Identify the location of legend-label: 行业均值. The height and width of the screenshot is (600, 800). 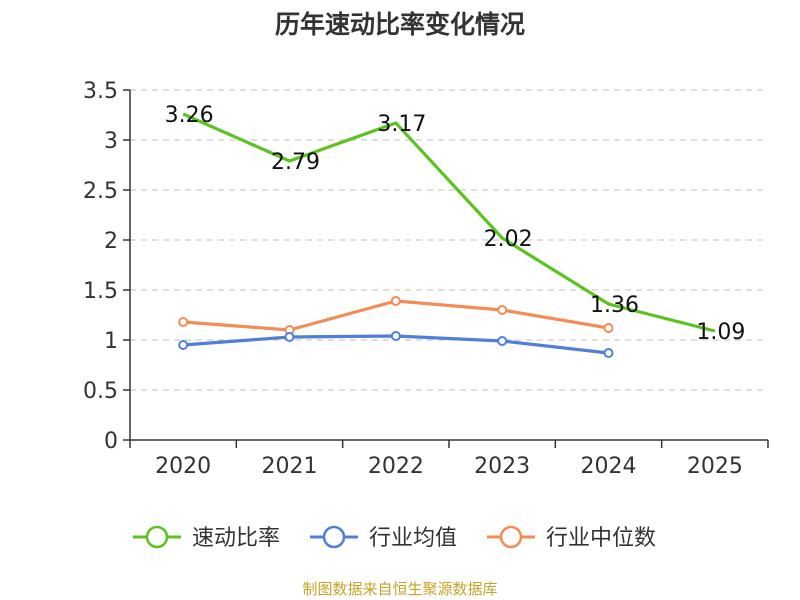
(413, 538).